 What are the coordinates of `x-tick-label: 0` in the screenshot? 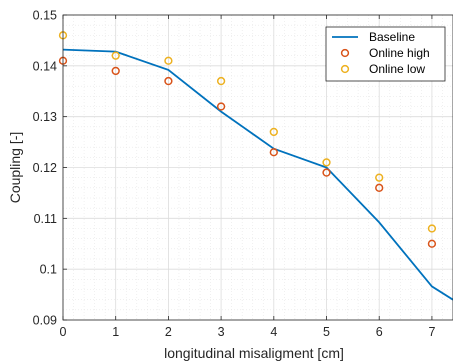 It's located at (63, 332).